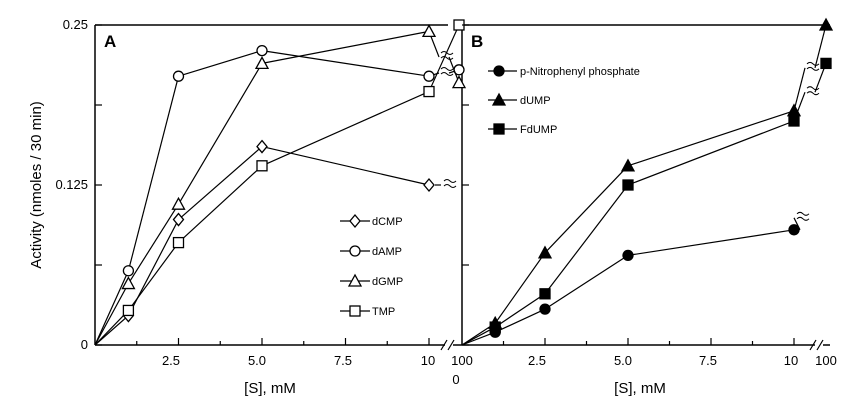 This screenshot has width=848, height=402. I want to click on panel-a-x-tick-label: 100, so click(462, 360).